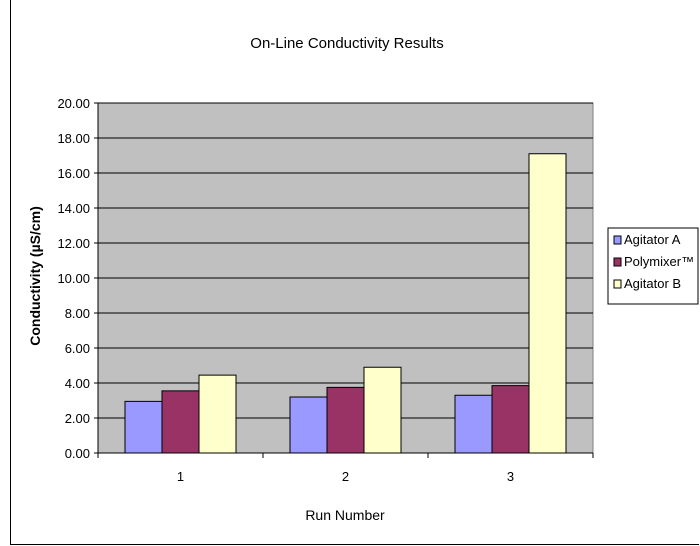  What do you see at coordinates (659, 261) in the screenshot?
I see `legend-label: Polymixer™` at bounding box center [659, 261].